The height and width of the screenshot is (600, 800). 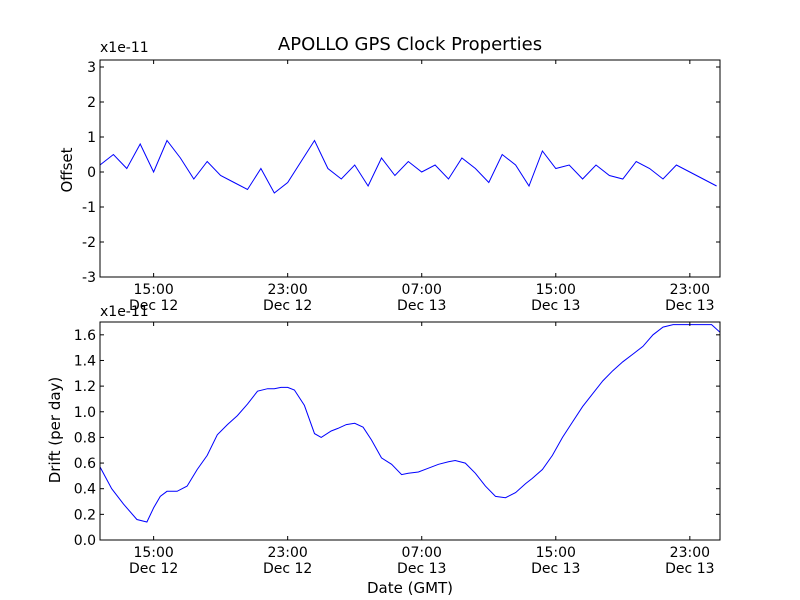 What do you see at coordinates (85, 541) in the screenshot?
I see `y-tick-label: 0.0` at bounding box center [85, 541].